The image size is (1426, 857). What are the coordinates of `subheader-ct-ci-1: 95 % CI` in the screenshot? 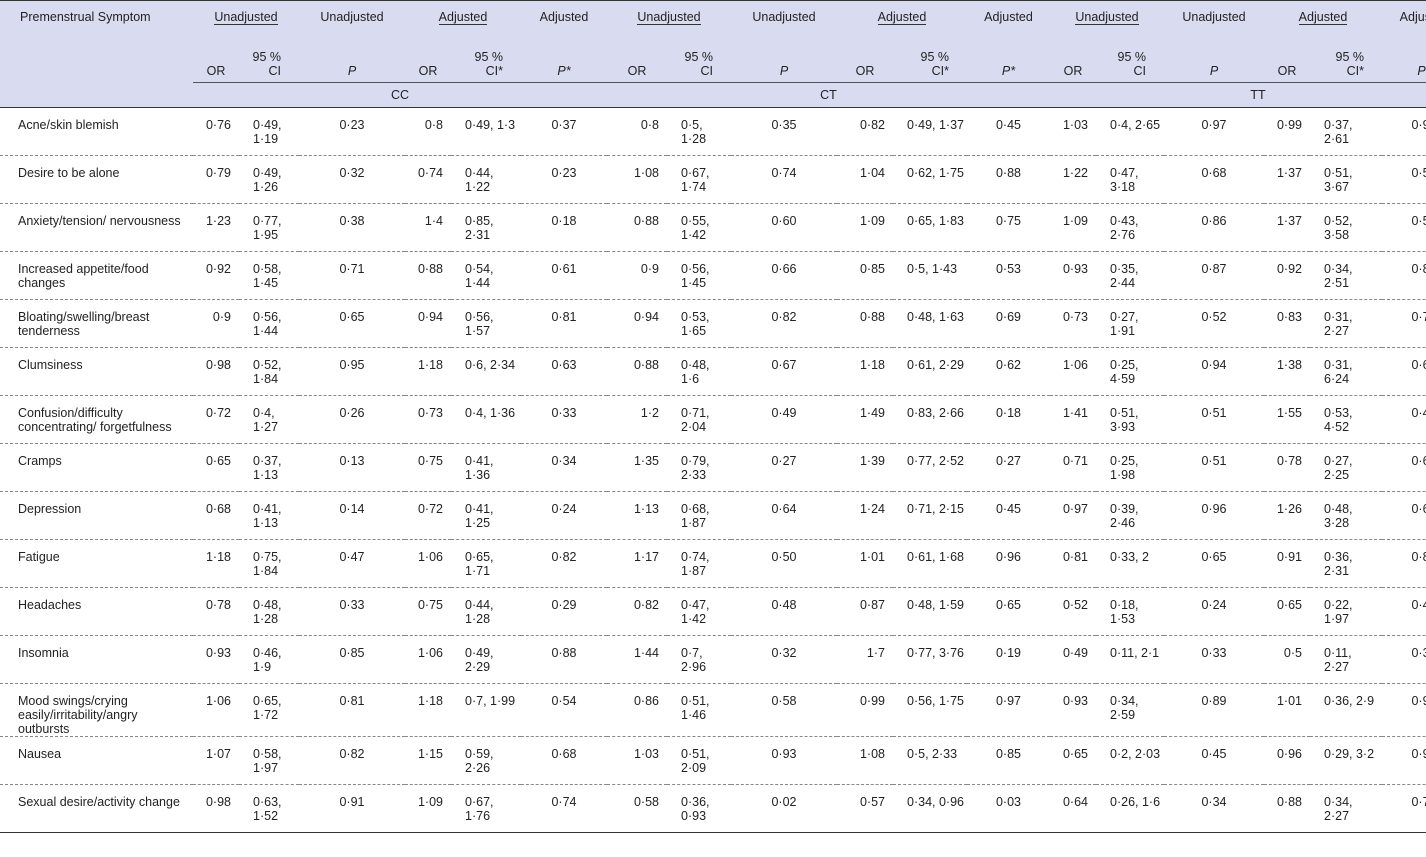 It's located at (699, 60).